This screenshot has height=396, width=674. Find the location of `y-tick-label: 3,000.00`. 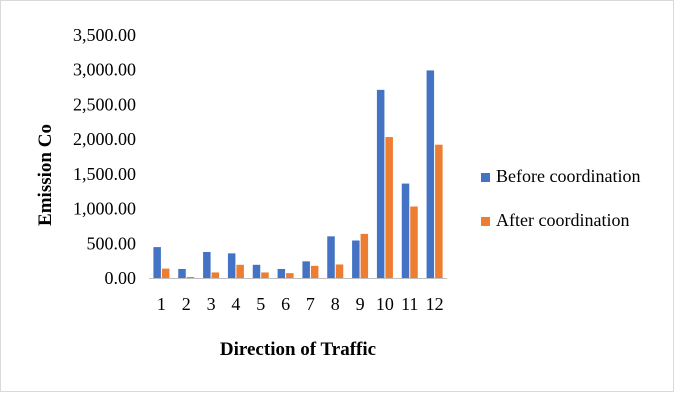

y-tick-label: 3,000.00 is located at coordinates (104, 70).